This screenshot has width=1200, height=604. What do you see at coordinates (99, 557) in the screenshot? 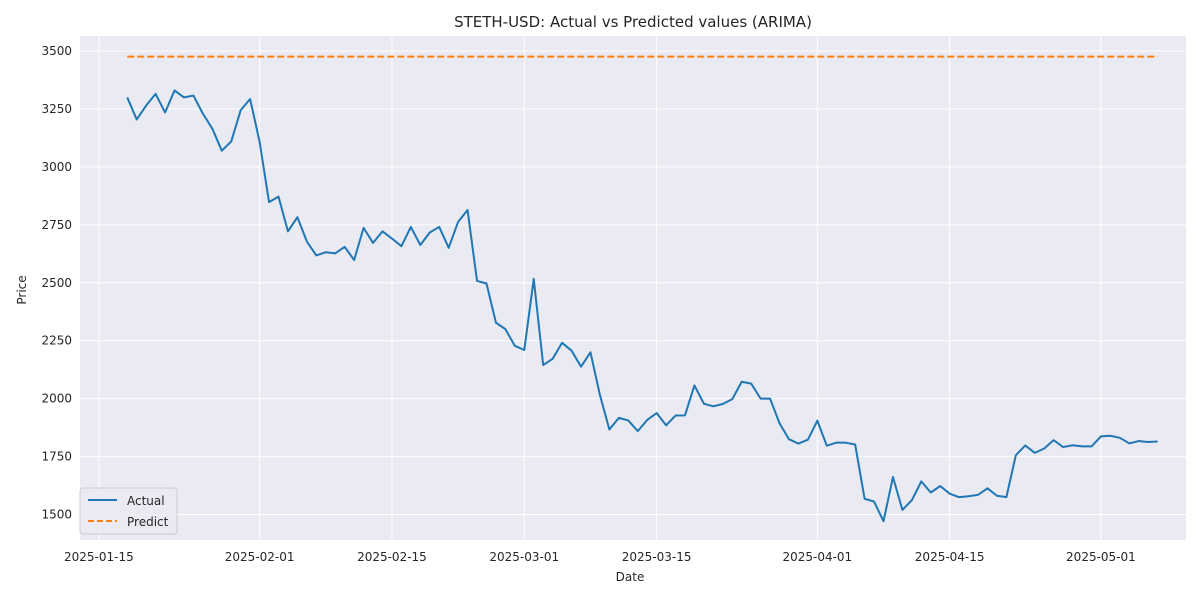
I see `x-tick-label: 2025-01-15` at bounding box center [99, 557].